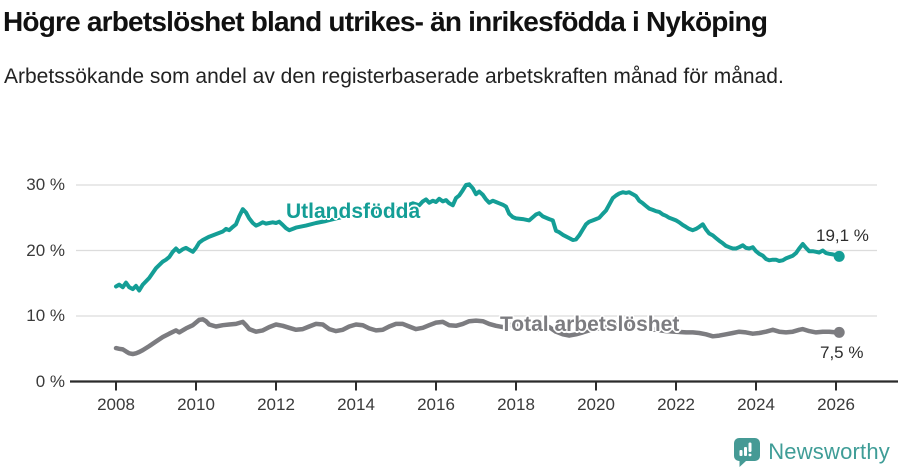 This screenshot has width=900, height=474. I want to click on x-tick-label: 2024, so click(756, 404).